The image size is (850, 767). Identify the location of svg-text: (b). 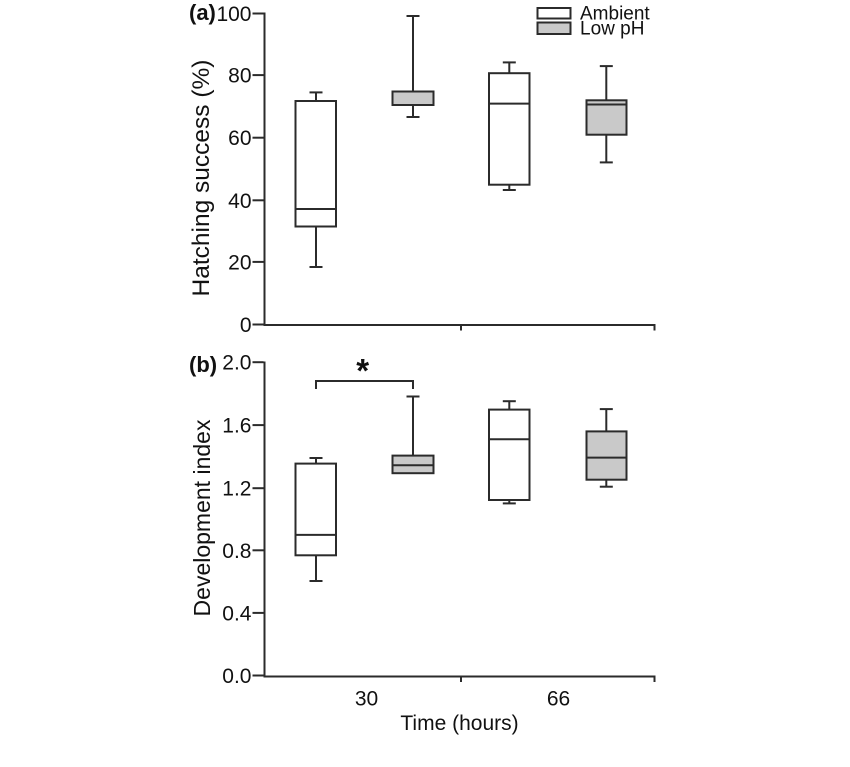
(203, 364).